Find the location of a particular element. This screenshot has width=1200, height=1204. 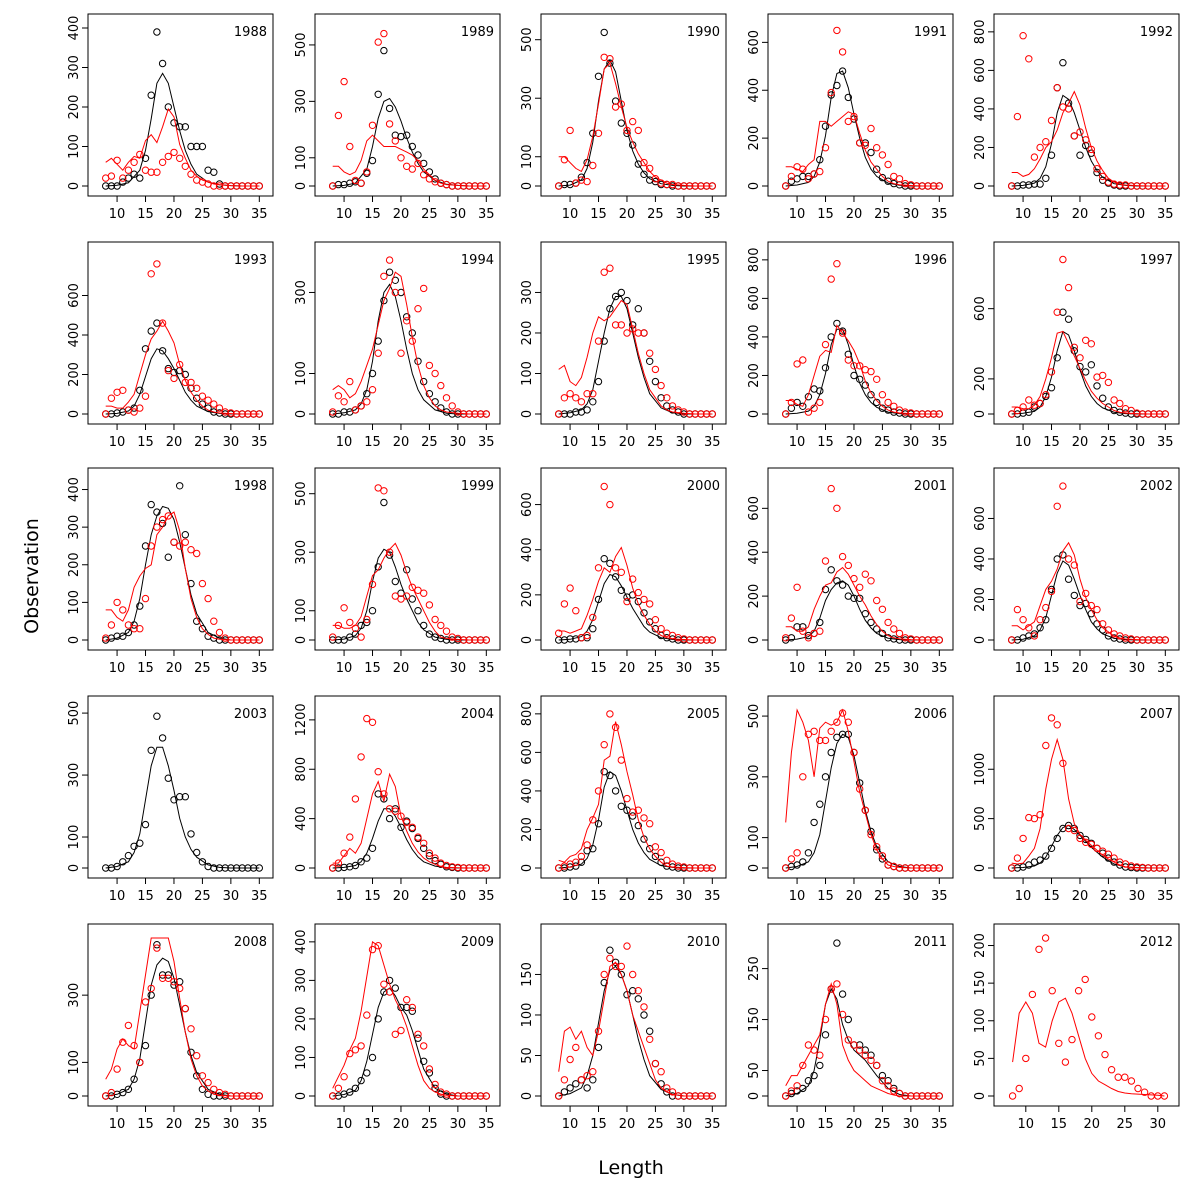

y-tick-label: 50 is located at coordinates (980, 1058).